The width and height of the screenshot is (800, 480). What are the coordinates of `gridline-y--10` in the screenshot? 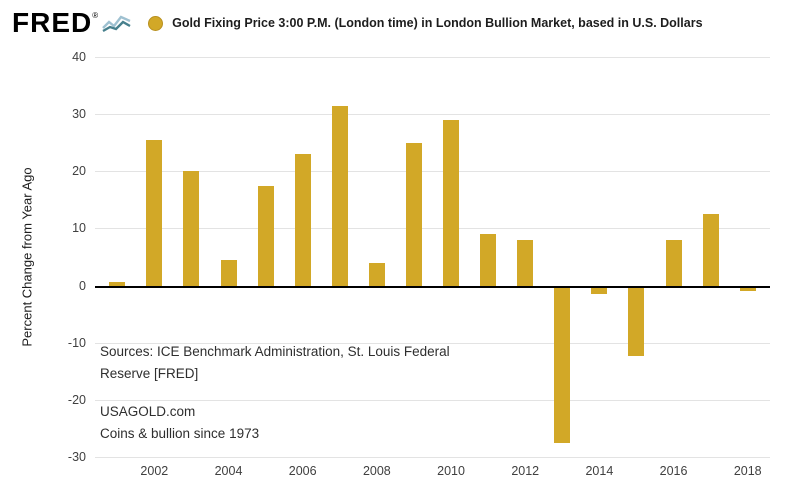 It's located at (432, 343).